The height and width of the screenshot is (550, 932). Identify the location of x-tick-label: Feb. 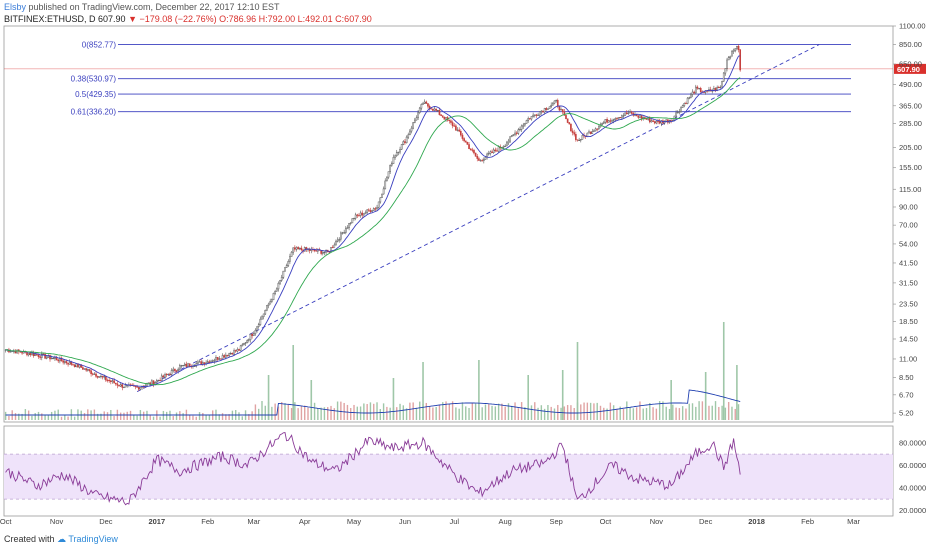
(207, 521).